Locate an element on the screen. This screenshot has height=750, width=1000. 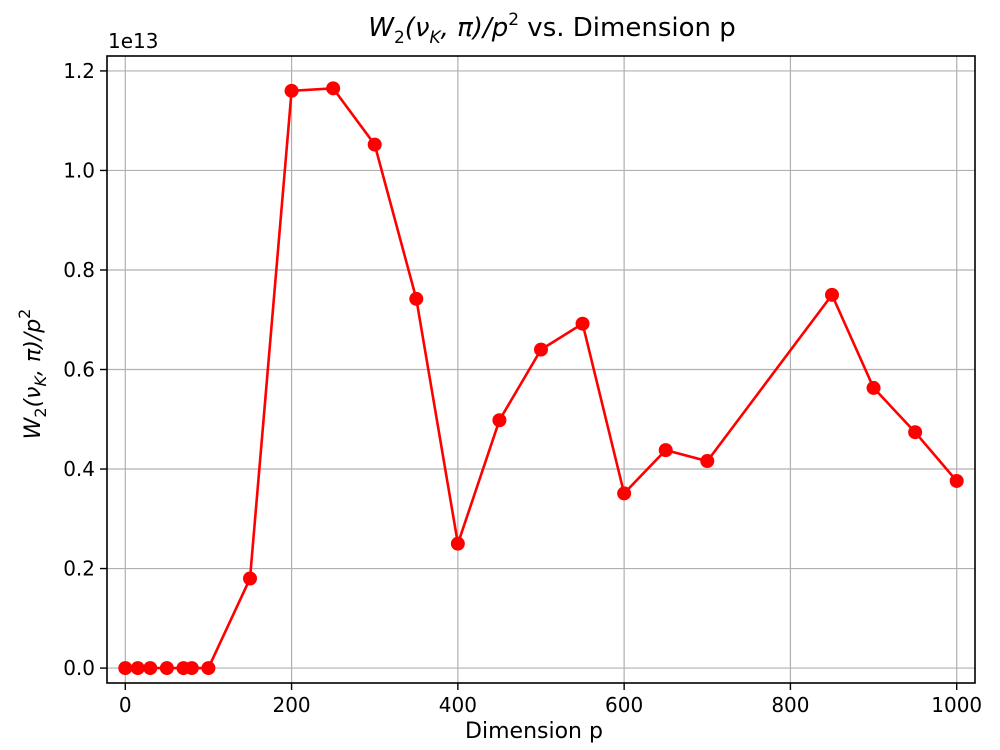
y-tick-label: 0.2 is located at coordinates (79, 569).